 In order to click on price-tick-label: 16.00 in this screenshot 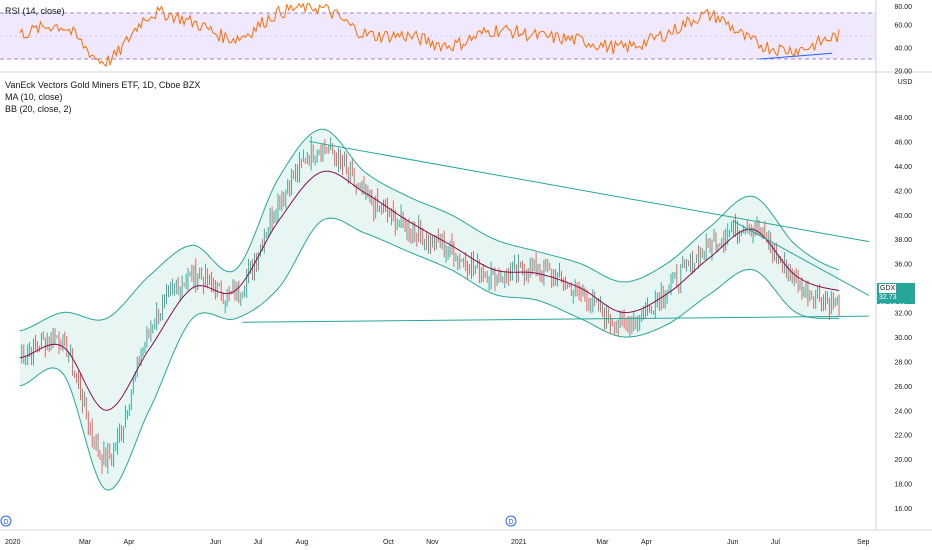, I will do `click(903, 509)`.